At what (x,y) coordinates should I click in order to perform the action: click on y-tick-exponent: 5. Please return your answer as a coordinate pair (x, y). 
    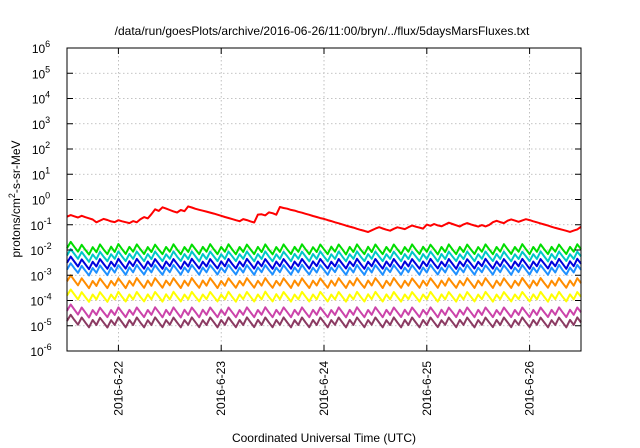
    Looking at the image, I should click on (47, 69).